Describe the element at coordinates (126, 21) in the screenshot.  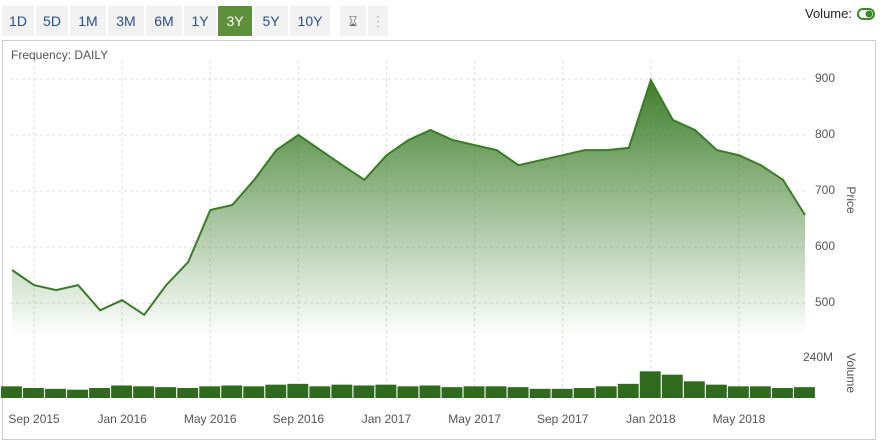
I see `range-button: 3M` at that location.